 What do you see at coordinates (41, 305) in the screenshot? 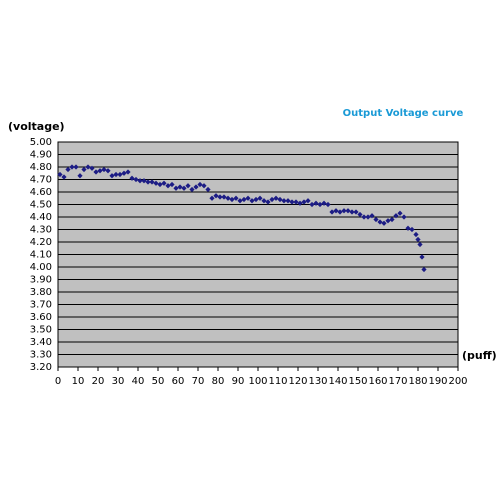
I see `y-tick-label: 3.70` at bounding box center [41, 305].